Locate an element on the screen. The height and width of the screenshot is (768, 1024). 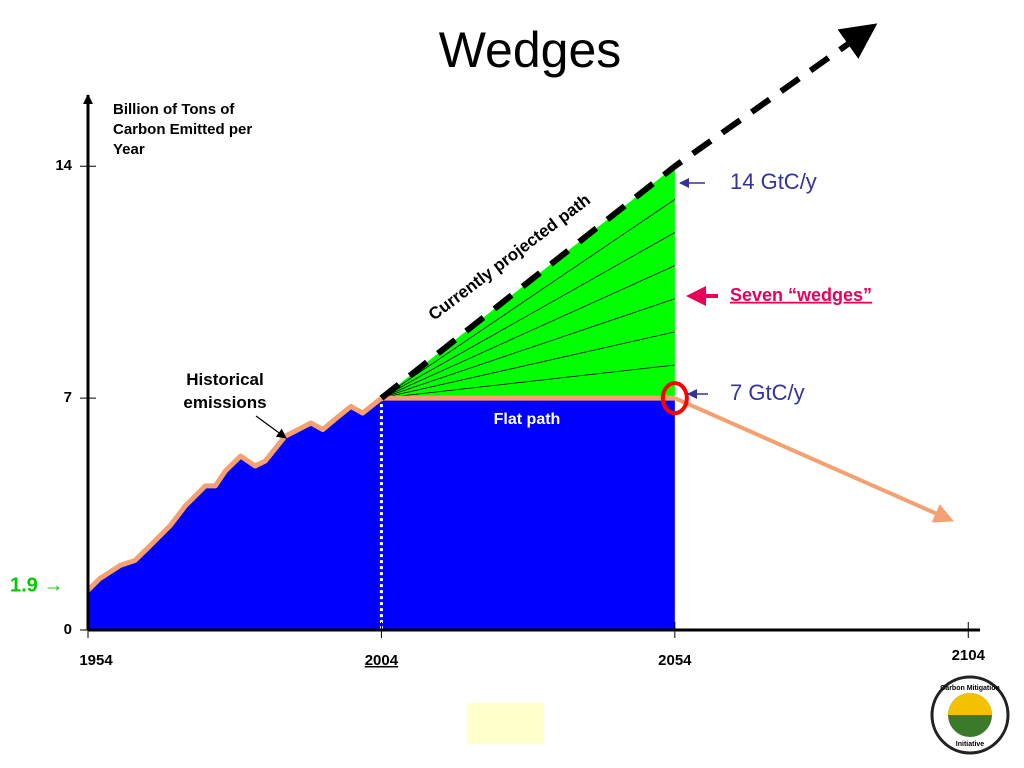
declining-line is located at coordinates (814, 459).